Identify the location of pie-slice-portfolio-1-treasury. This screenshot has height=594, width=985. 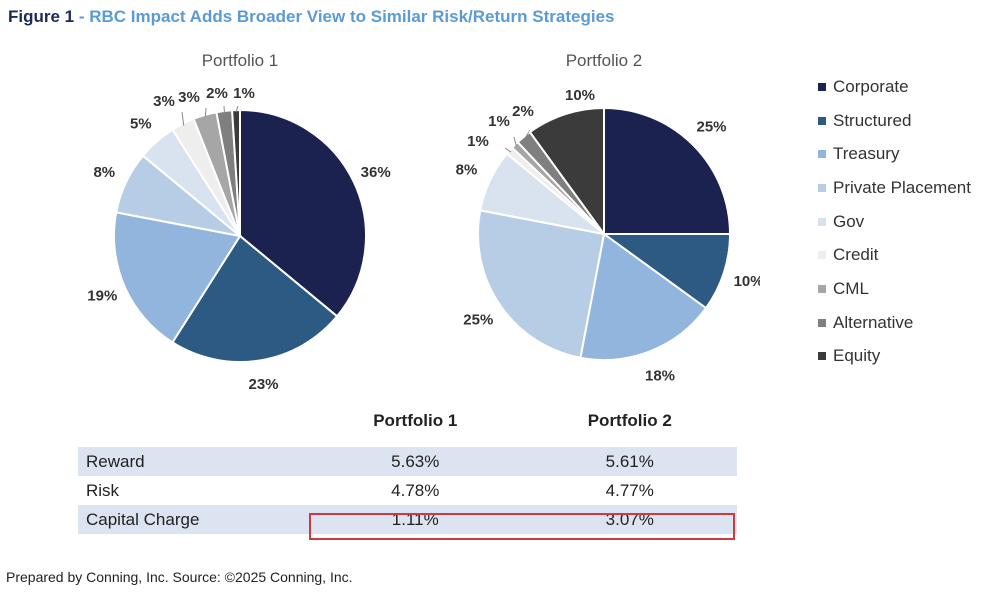
(177, 277).